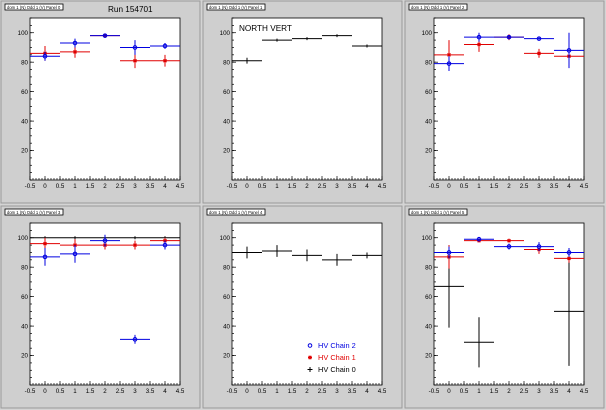  Describe the element at coordinates (310, 369) in the screenshot. I see `legend-marker-plus` at that location.